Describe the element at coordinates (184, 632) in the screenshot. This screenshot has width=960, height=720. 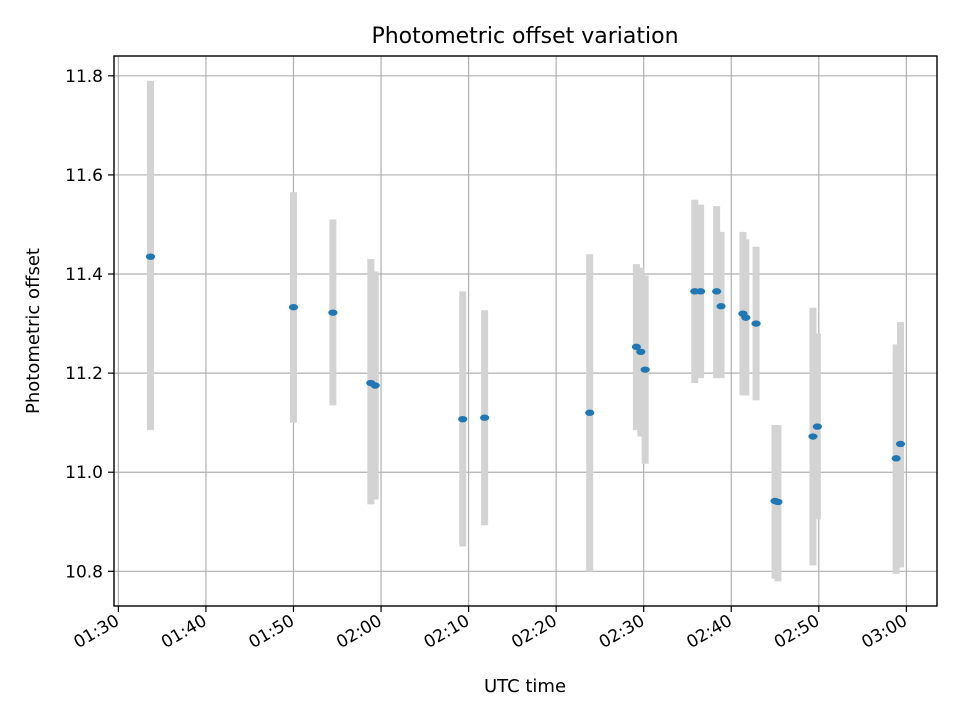
I see `x-tick-label-1: 01:40` at that location.